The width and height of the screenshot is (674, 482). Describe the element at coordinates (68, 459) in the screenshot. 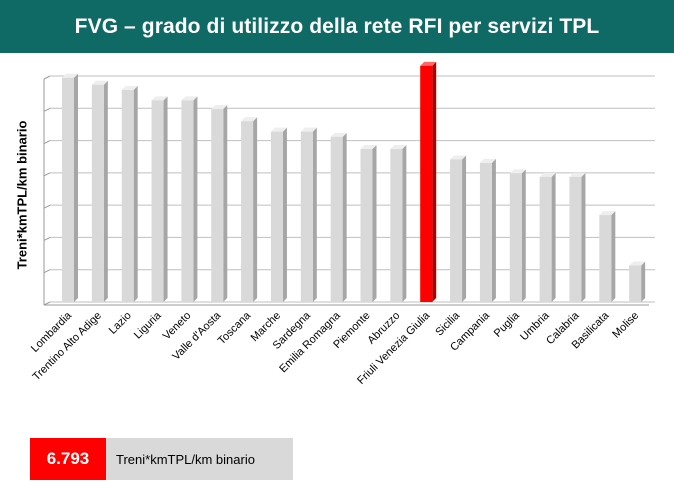

I see `legend-value: 6.793` at that location.